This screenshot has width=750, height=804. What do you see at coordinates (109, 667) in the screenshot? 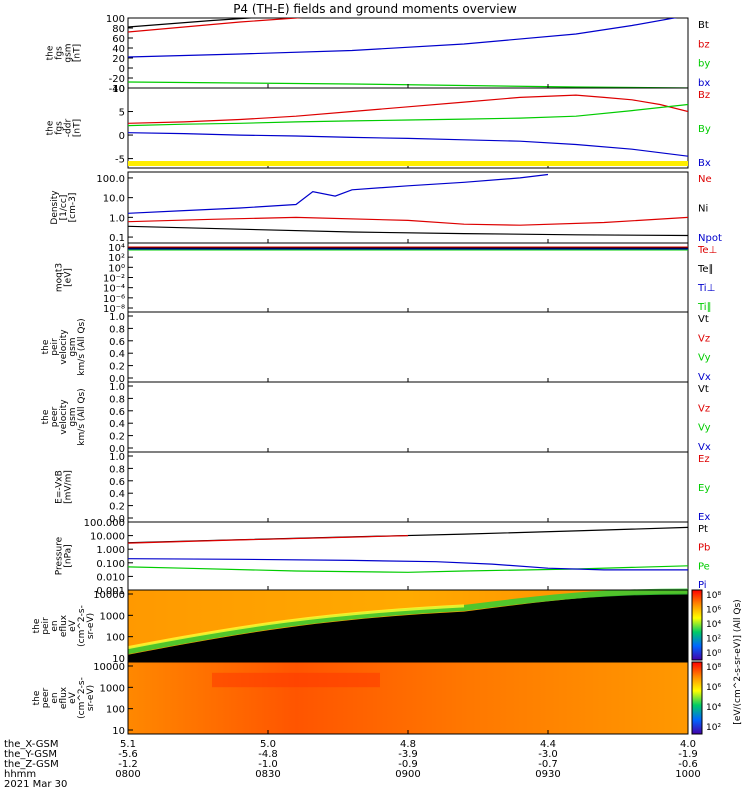
I see `y-tick-label: 10000` at bounding box center [109, 667].